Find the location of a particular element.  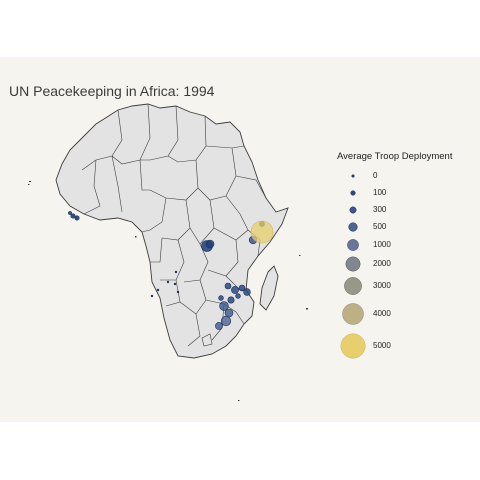

legend-label: 5000 is located at coordinates (382, 345).